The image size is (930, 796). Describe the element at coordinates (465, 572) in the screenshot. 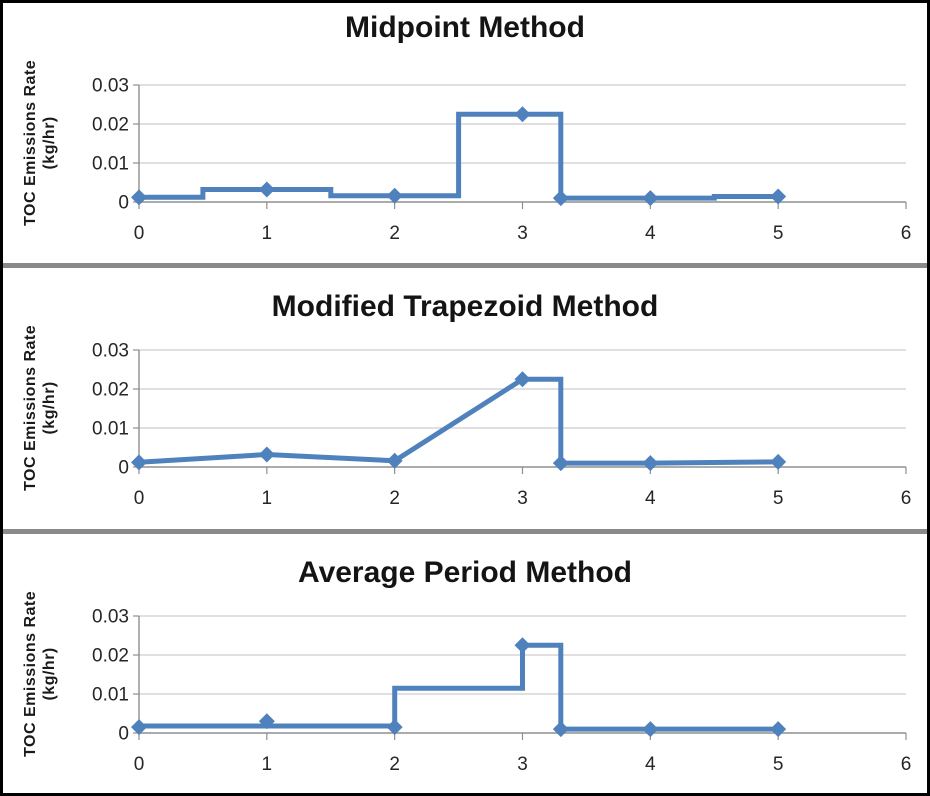

I see `chart-title-average-period: Average Period Method` at that location.